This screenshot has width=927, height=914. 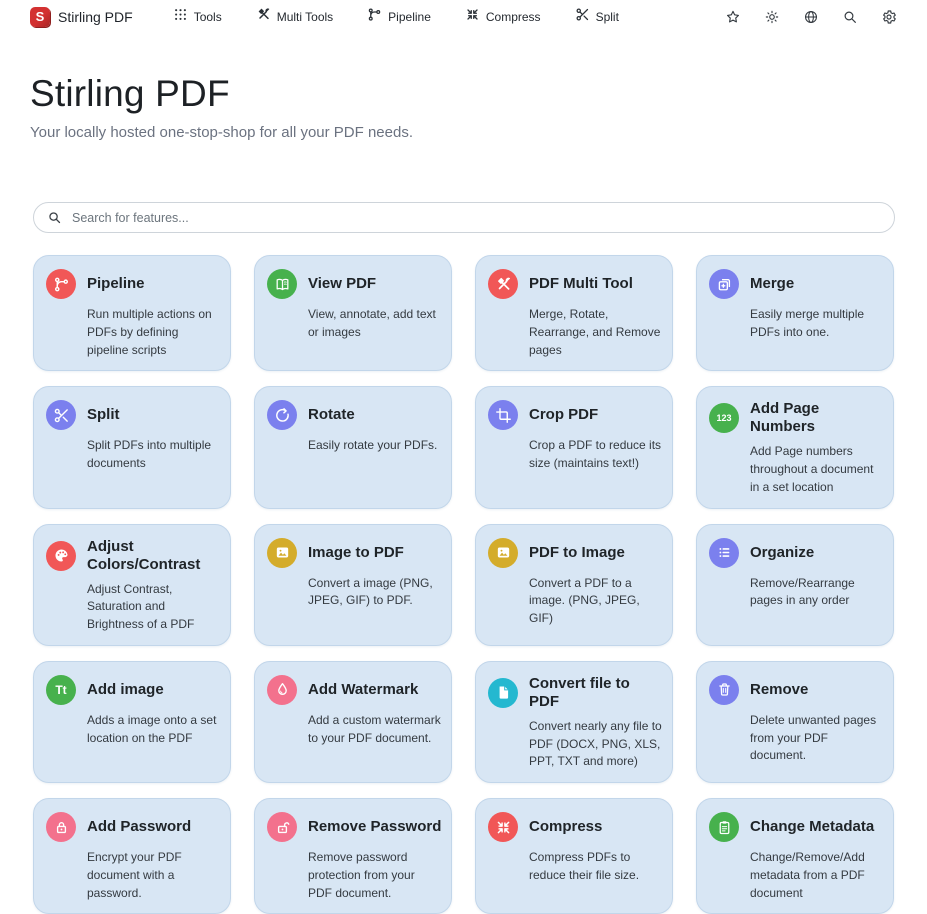 I want to click on nav-item-tools: Tools, so click(x=197, y=17).